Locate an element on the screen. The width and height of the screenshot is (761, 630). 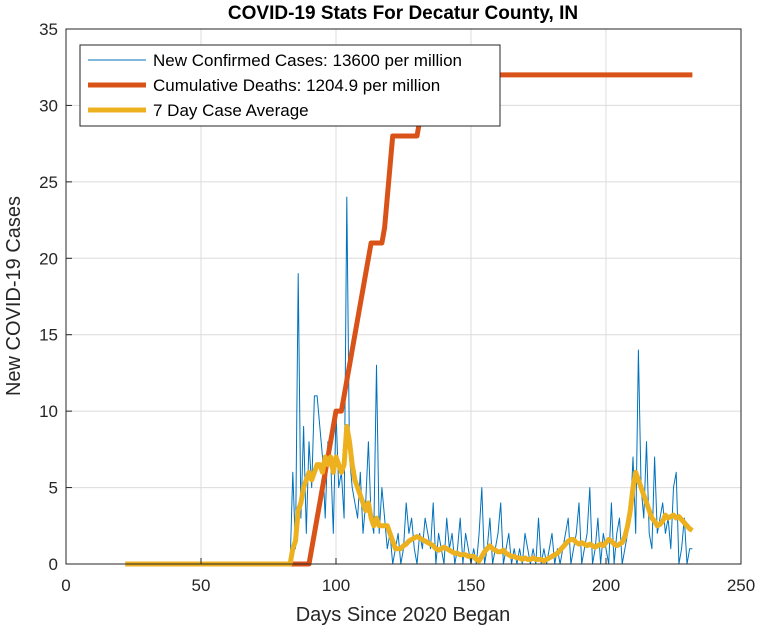
y-tick-label: 30 is located at coordinates (48, 105).